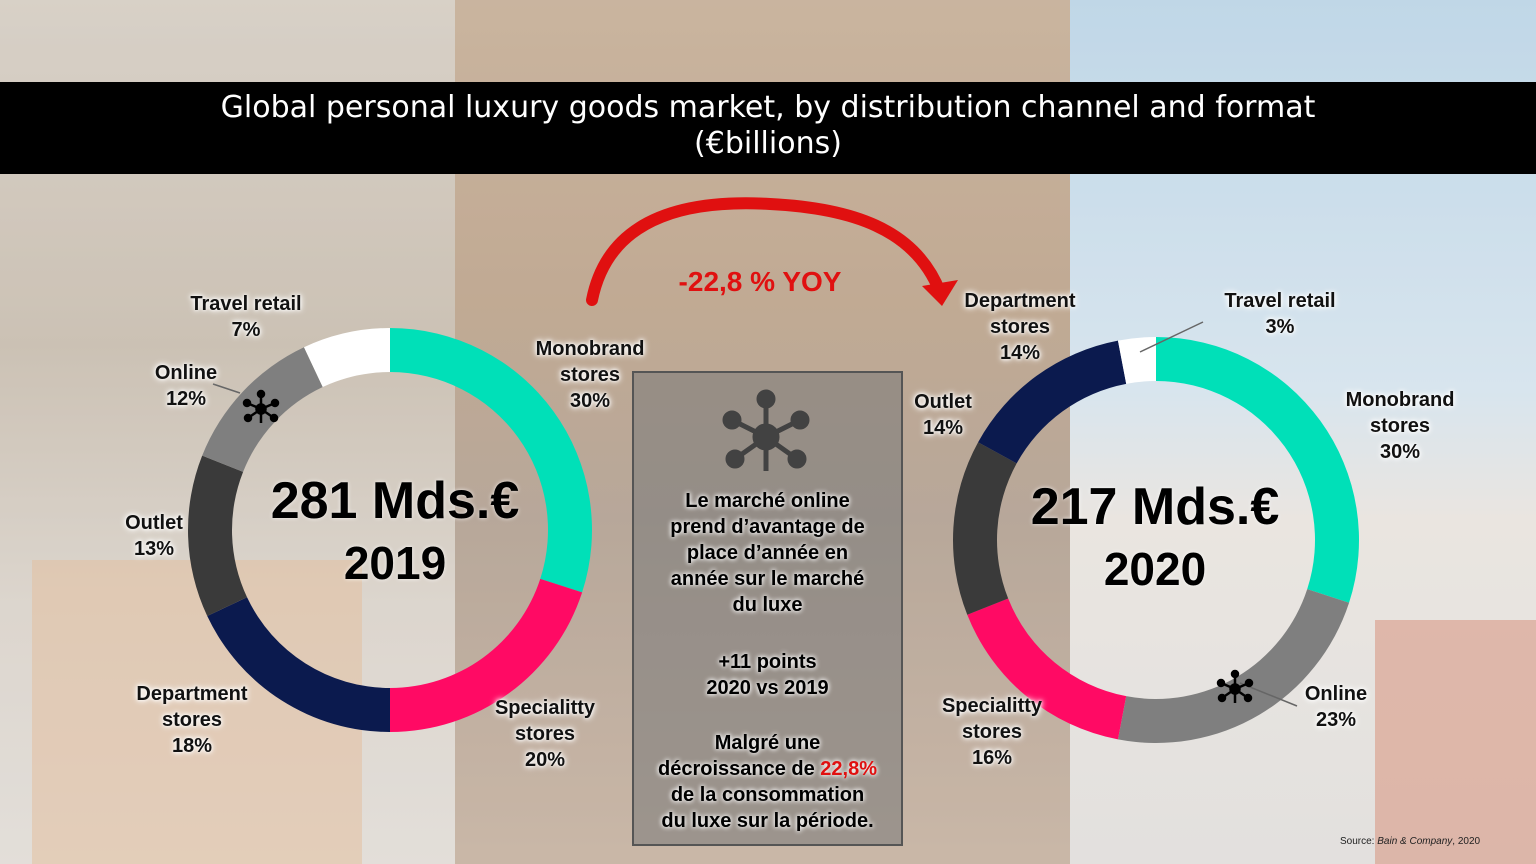  I want to click on info-line: année sur le marché, so click(767, 579).